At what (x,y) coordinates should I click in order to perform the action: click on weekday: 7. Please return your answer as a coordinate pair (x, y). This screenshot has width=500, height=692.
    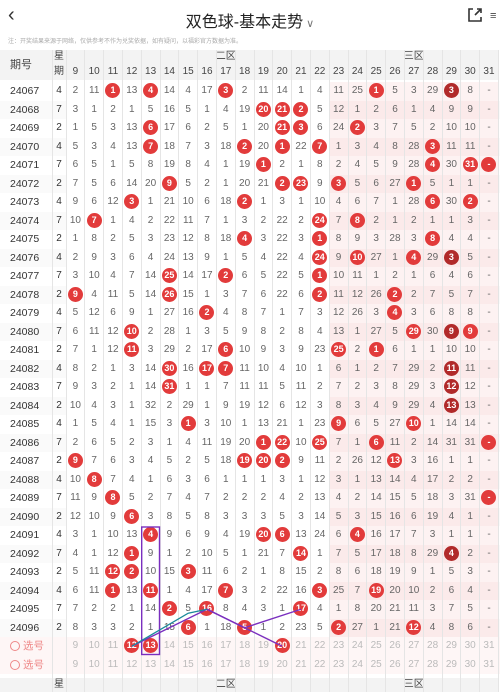
    Looking at the image, I should click on (59, 331).